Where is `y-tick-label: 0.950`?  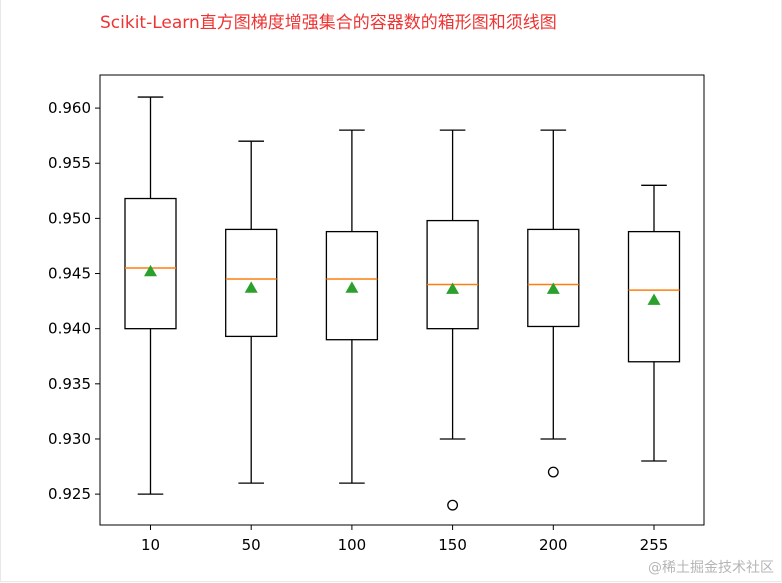 y-tick-label: 0.950 is located at coordinates (69, 218).